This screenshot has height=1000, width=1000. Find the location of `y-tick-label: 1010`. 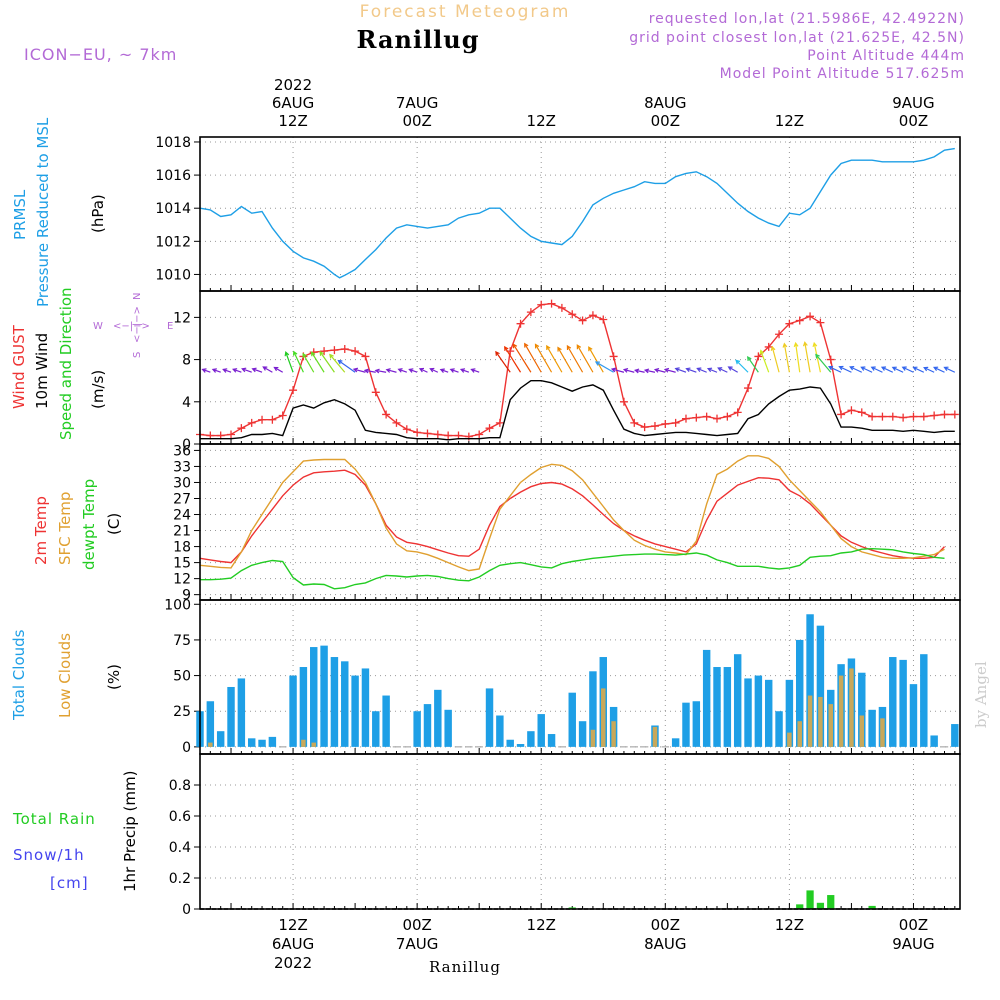

y-tick-label: 1010 is located at coordinates (173, 275).